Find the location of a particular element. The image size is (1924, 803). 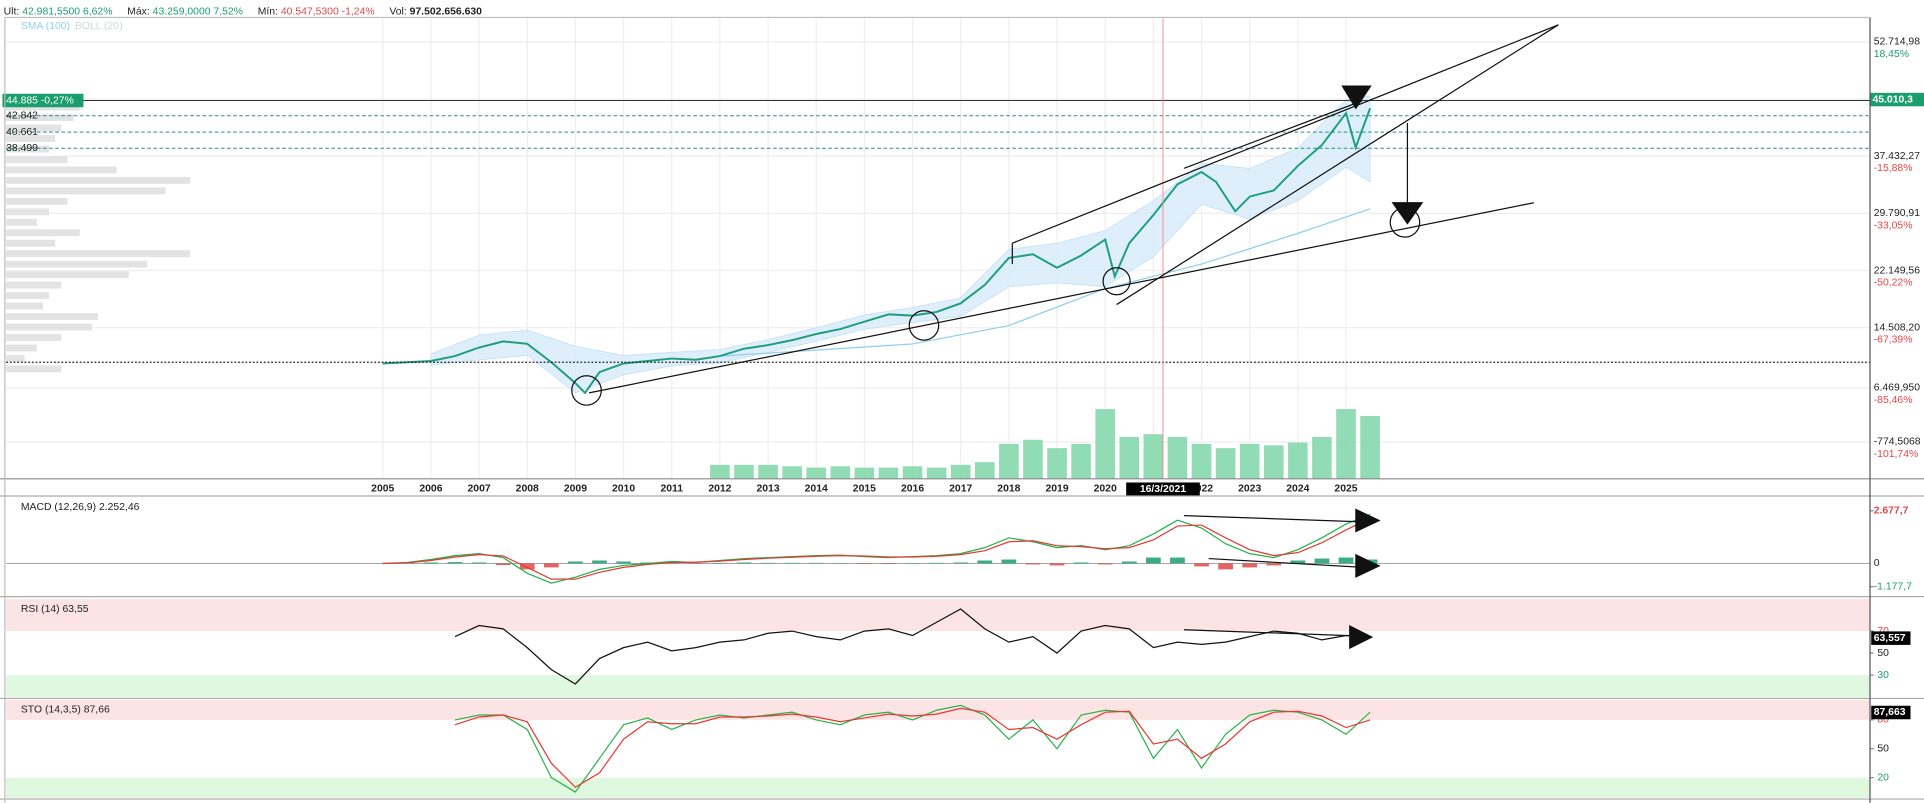

x-tick-label: 2009 is located at coordinates (575, 488).